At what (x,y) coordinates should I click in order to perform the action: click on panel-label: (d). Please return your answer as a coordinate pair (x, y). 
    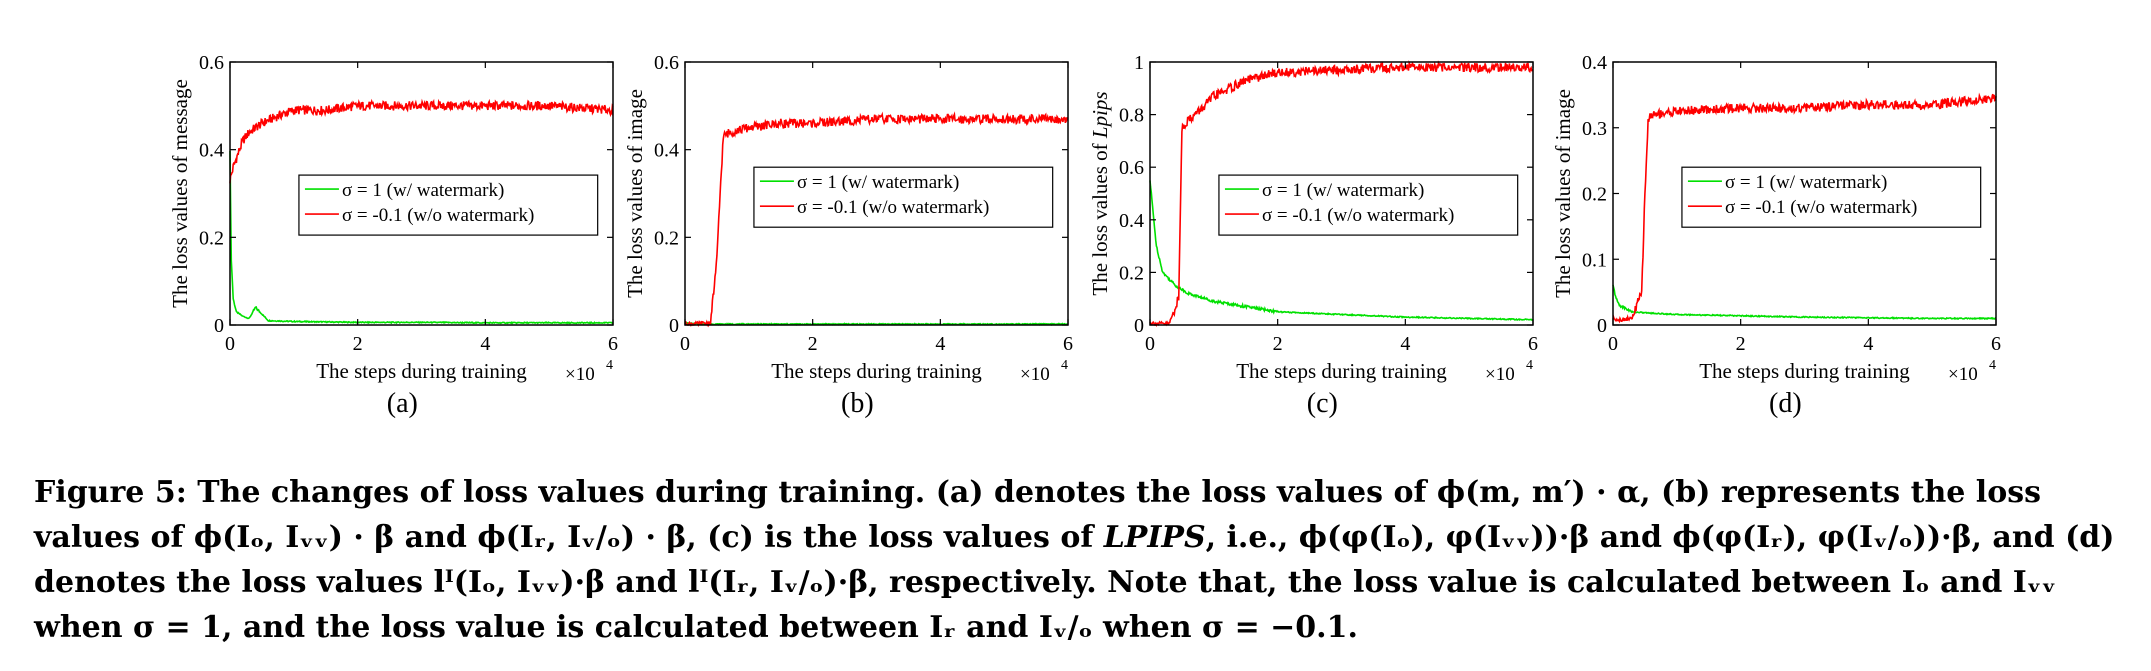
    Looking at the image, I should click on (1785, 403).